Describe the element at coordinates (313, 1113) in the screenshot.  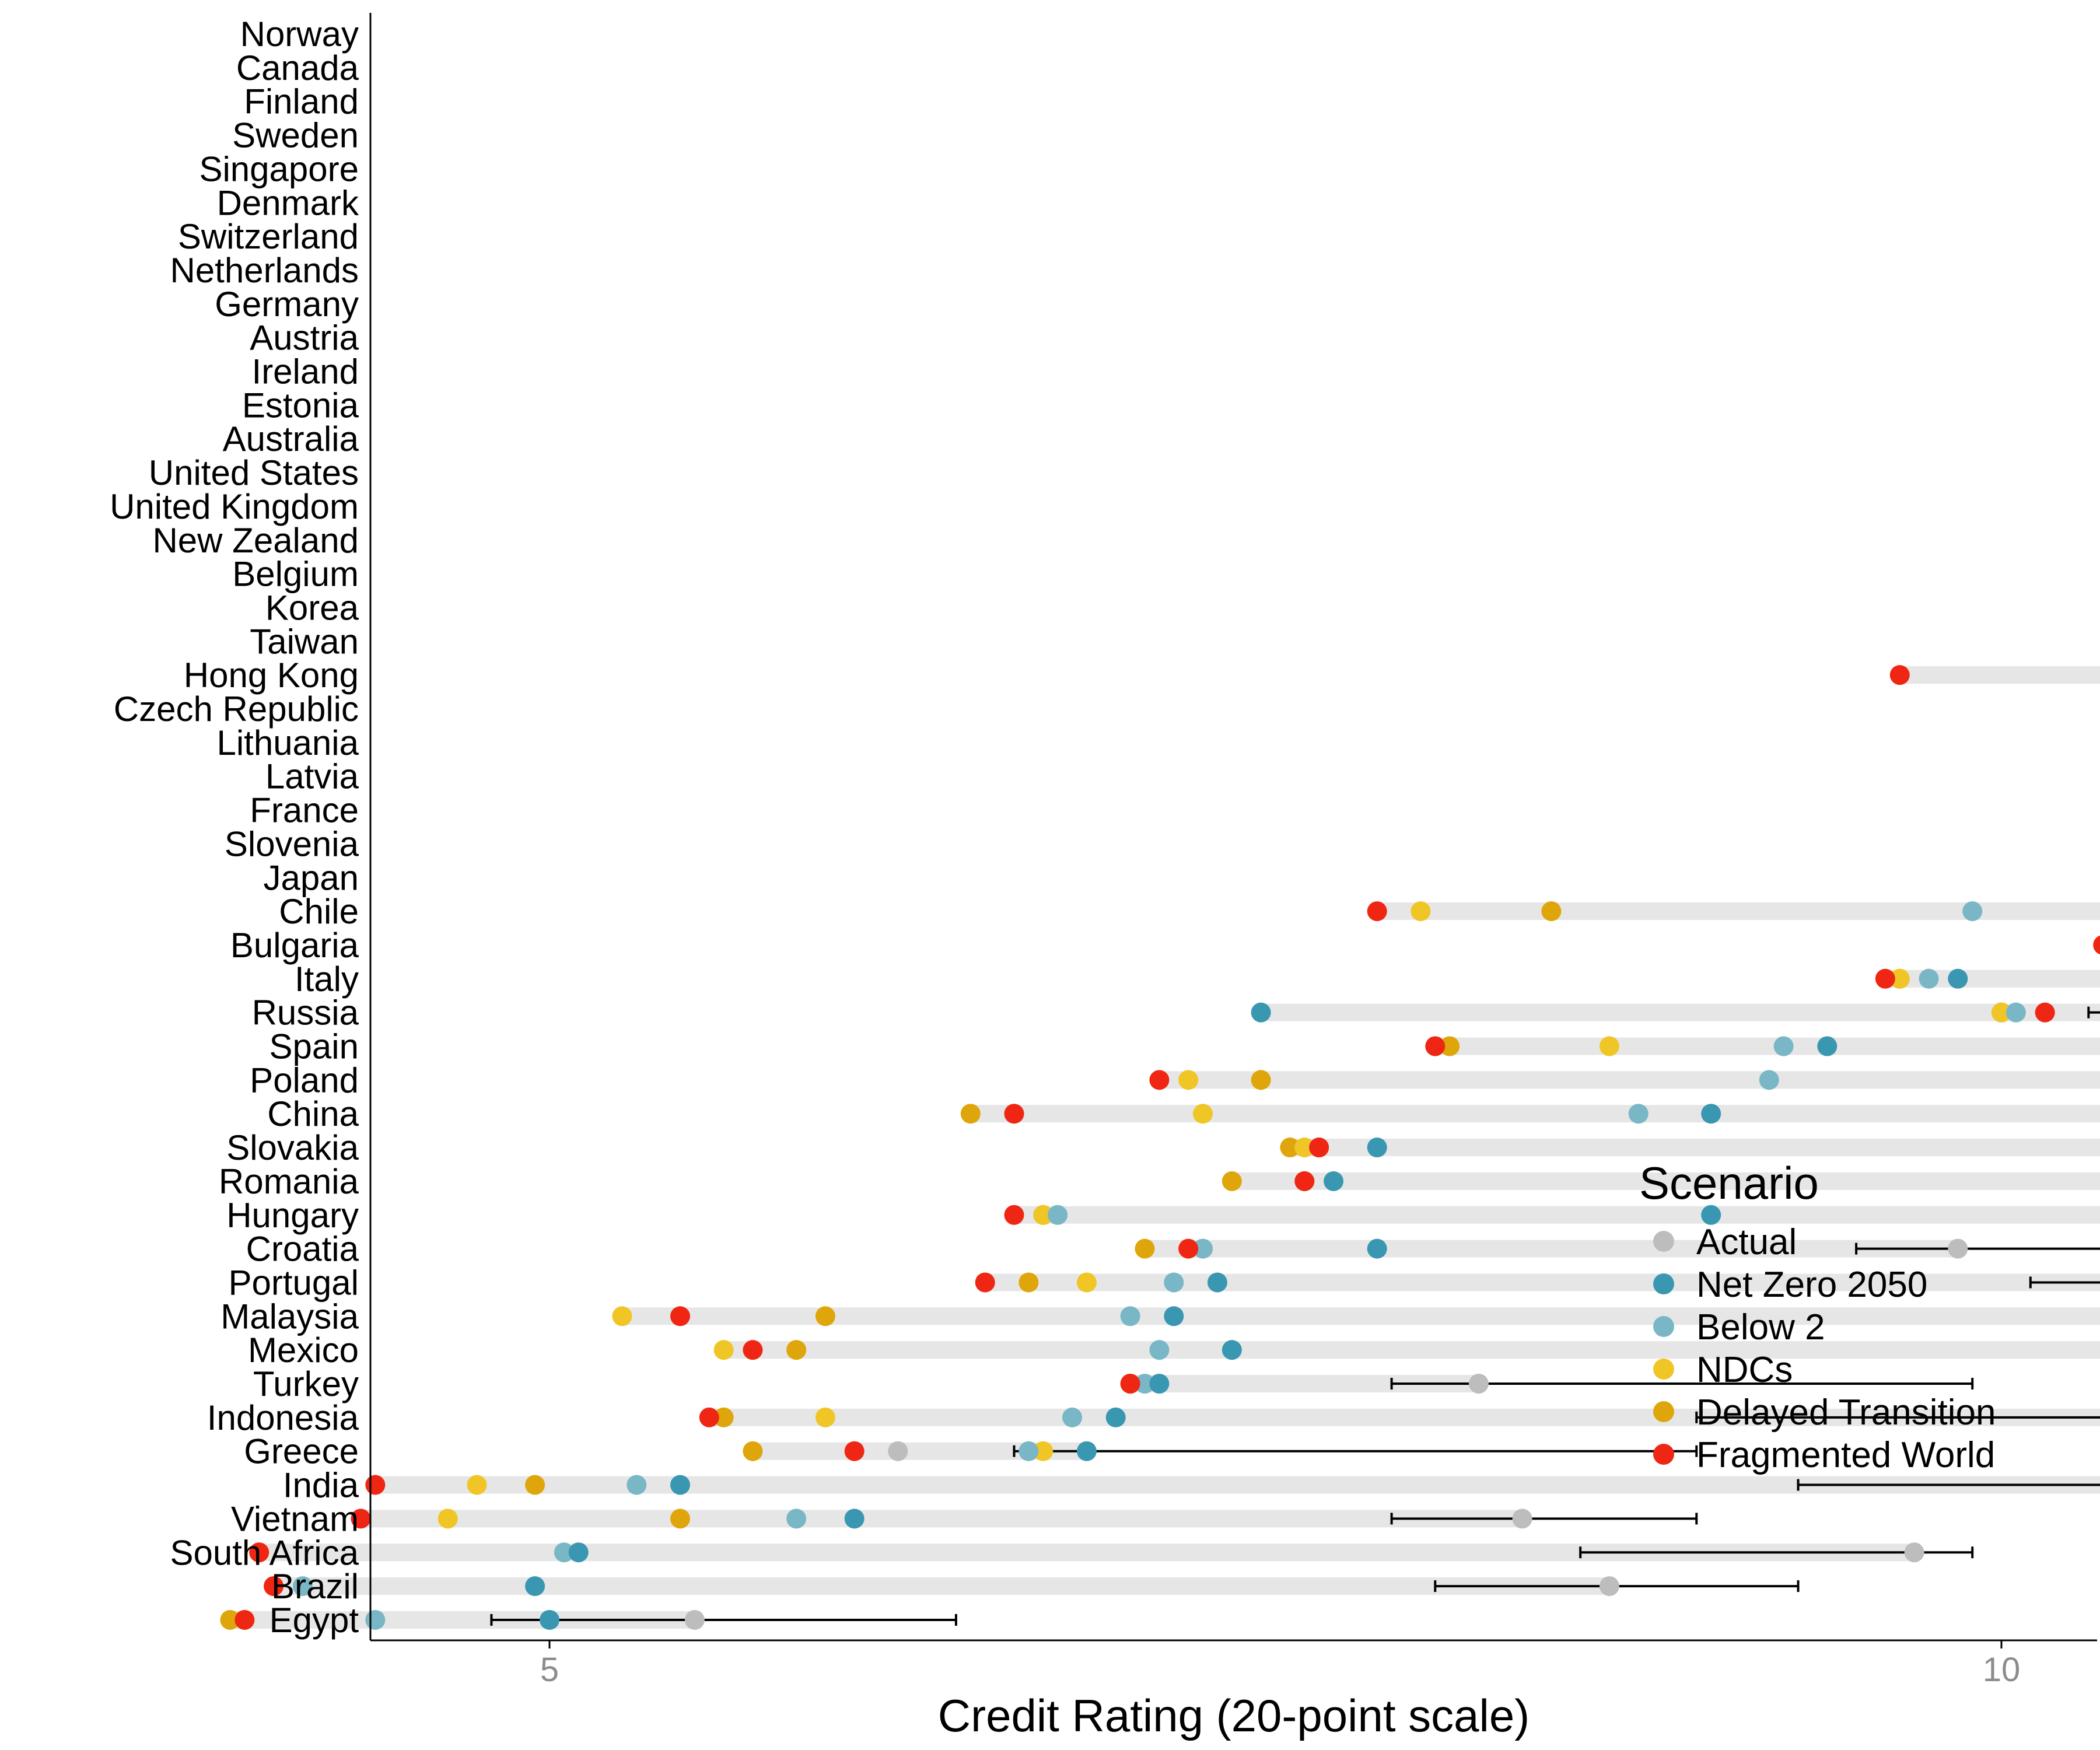
I see `country-label: China` at that location.